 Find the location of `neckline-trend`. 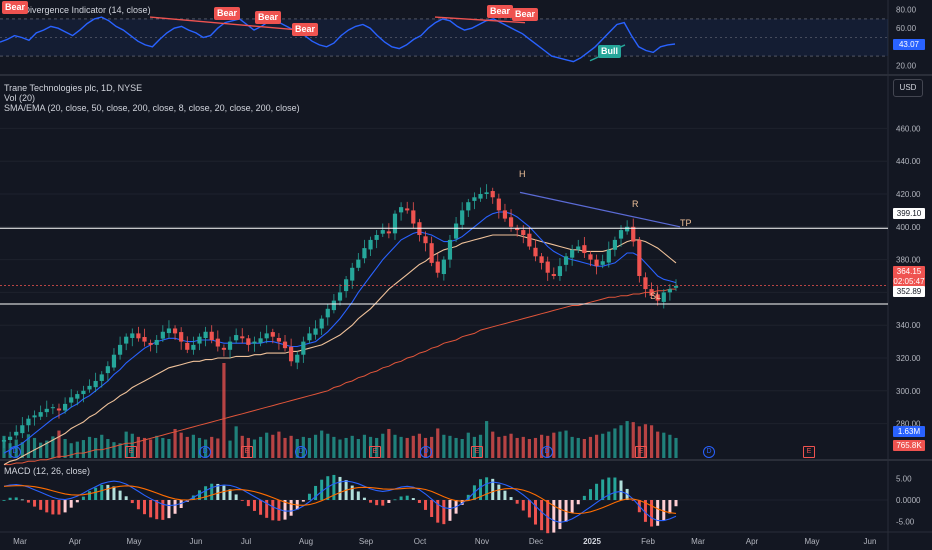

neckline-trend is located at coordinates (600, 209).